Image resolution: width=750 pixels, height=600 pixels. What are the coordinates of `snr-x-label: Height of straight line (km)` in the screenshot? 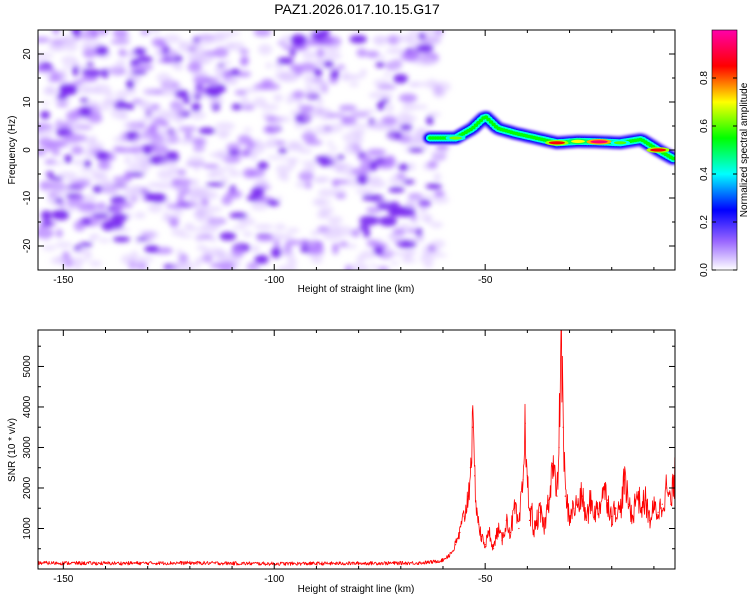 It's located at (356, 589).